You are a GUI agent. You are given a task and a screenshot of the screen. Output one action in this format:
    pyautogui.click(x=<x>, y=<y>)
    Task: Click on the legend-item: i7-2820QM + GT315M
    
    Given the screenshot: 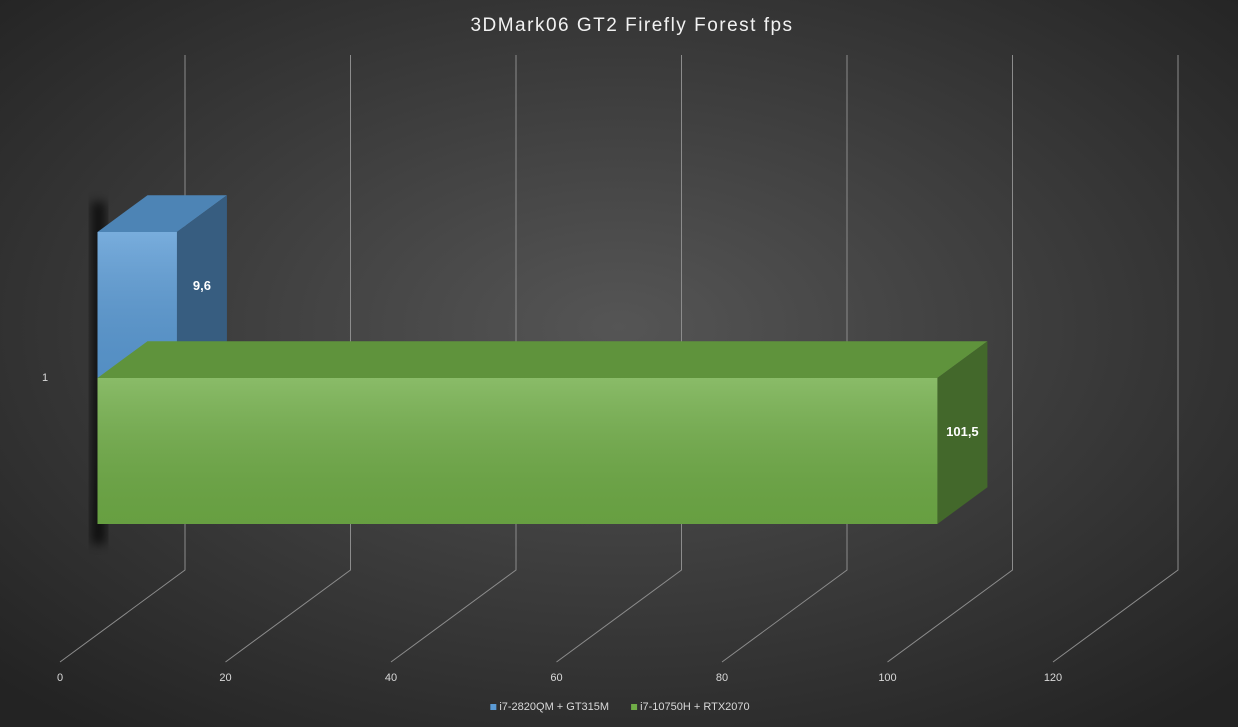 What is the action you would take?
    pyautogui.click(x=549, y=707)
    